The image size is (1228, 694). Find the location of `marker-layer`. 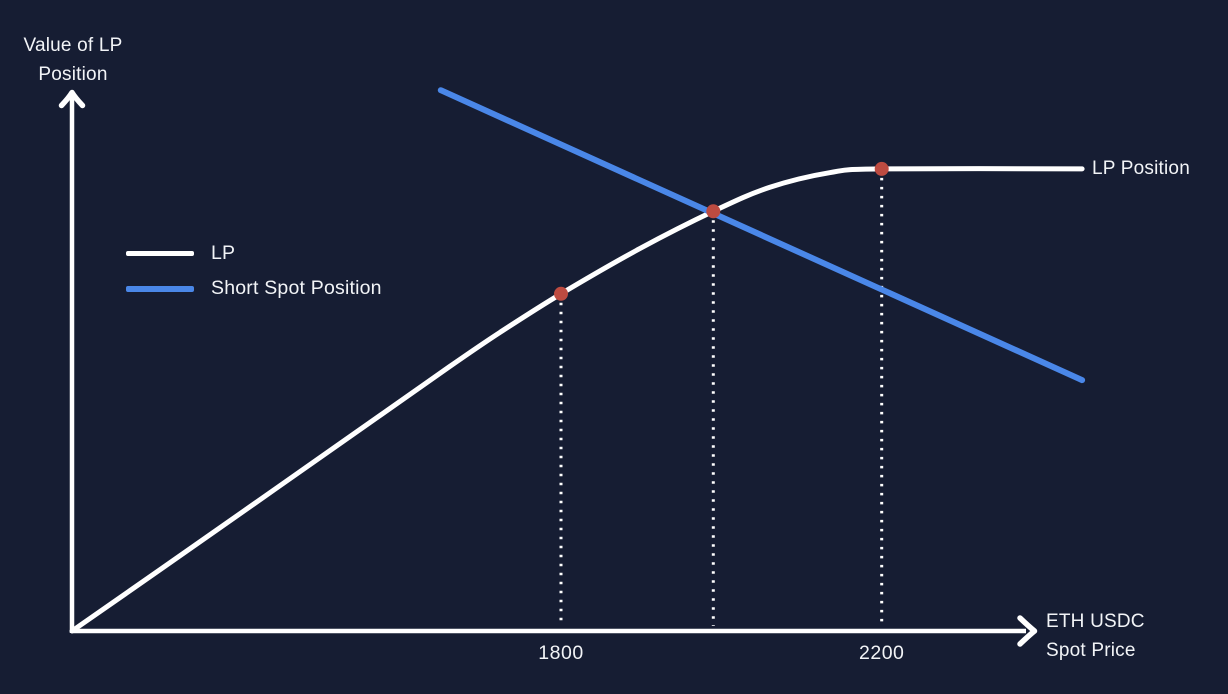

marker-layer is located at coordinates (721, 231).